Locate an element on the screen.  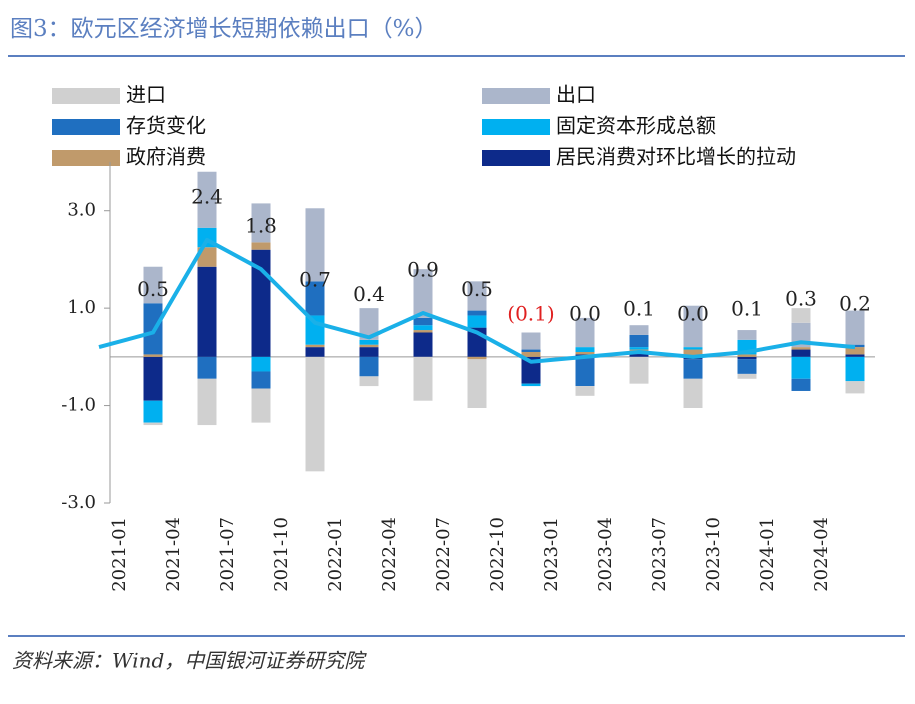
source: 资料来源：Wind，中国银河证券研究院 is located at coordinates (189, 661).